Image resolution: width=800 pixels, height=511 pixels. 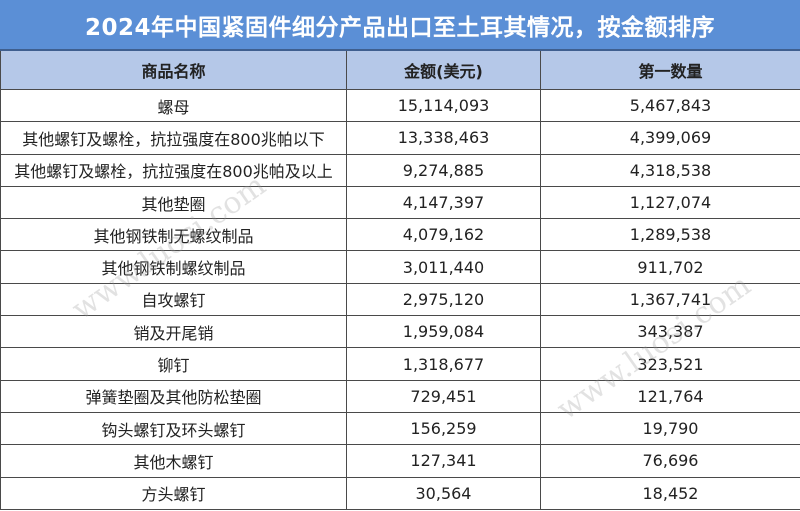 I want to click on amount: 30,564, so click(x=443, y=493).